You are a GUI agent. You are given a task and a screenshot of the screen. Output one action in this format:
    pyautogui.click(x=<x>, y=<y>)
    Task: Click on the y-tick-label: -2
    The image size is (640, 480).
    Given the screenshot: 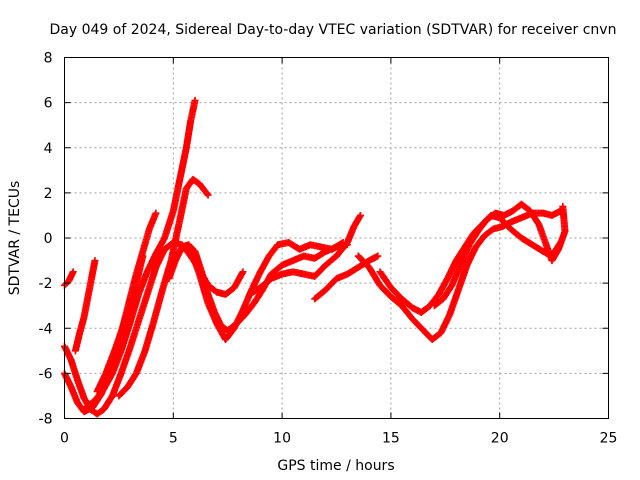 What is the action you would take?
    pyautogui.click(x=46, y=284)
    